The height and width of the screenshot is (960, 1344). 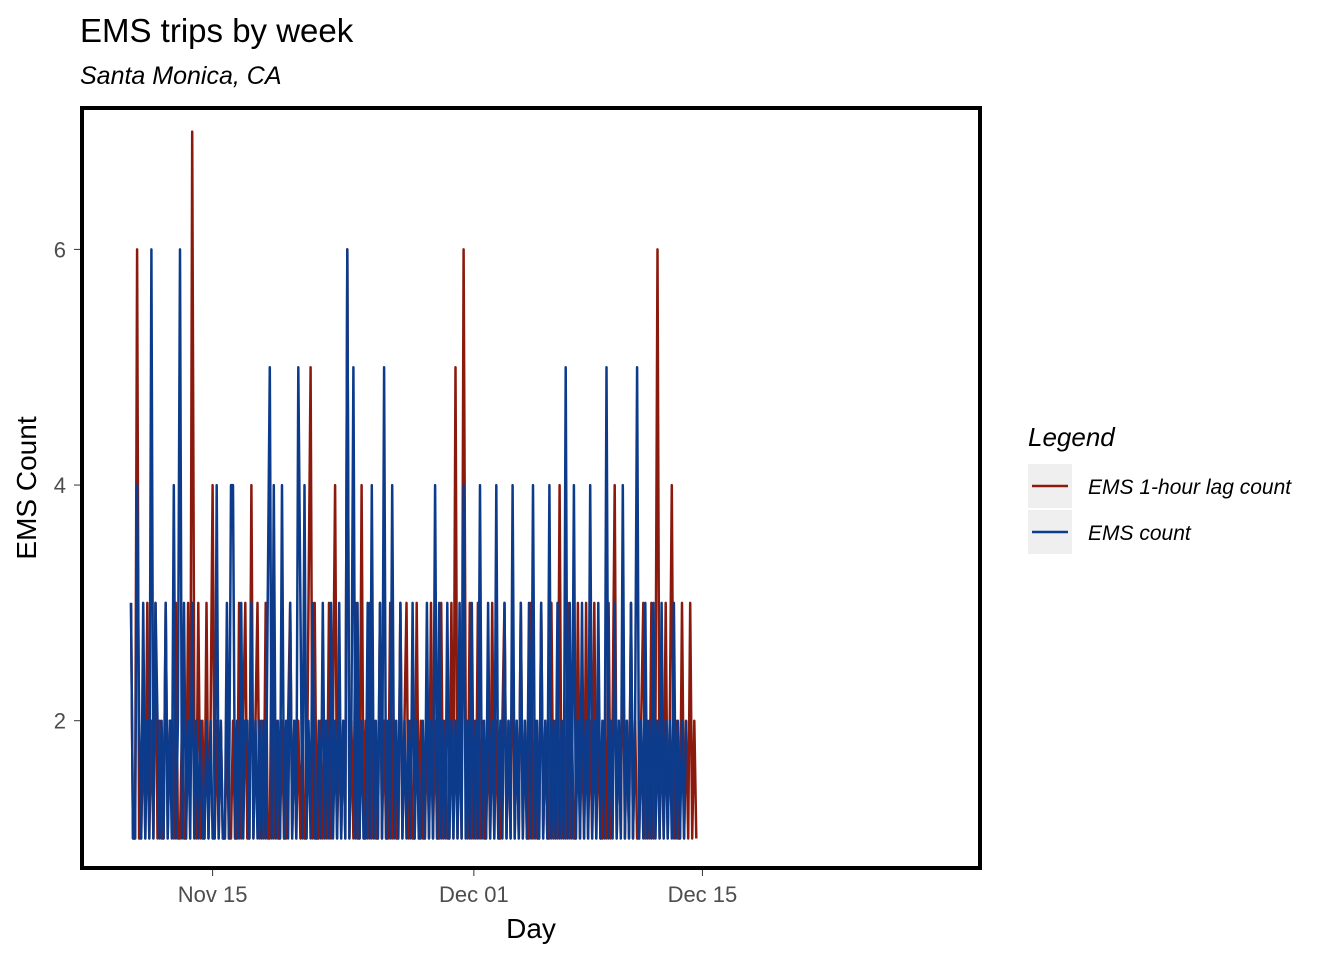 I want to click on y-tick-label: 2, so click(x=60, y=721).